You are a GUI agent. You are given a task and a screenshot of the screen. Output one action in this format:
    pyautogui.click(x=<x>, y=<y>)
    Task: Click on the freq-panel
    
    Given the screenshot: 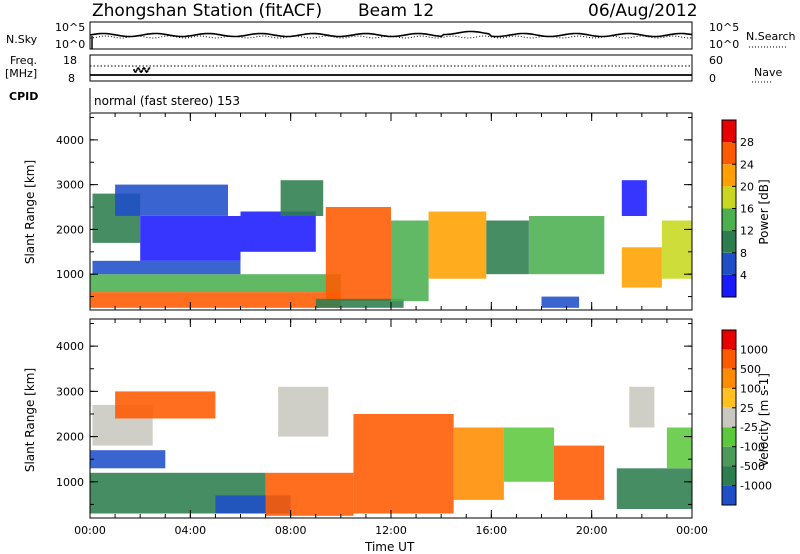 What is the action you would take?
    pyautogui.click(x=391, y=68)
    